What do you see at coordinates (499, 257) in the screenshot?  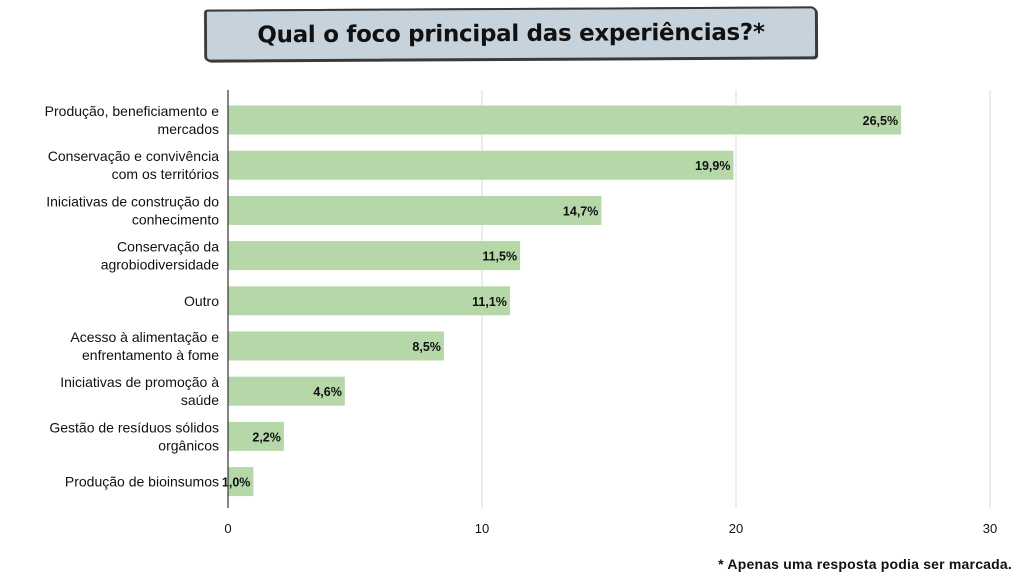 I see `data-label: 11,5%` at bounding box center [499, 257].